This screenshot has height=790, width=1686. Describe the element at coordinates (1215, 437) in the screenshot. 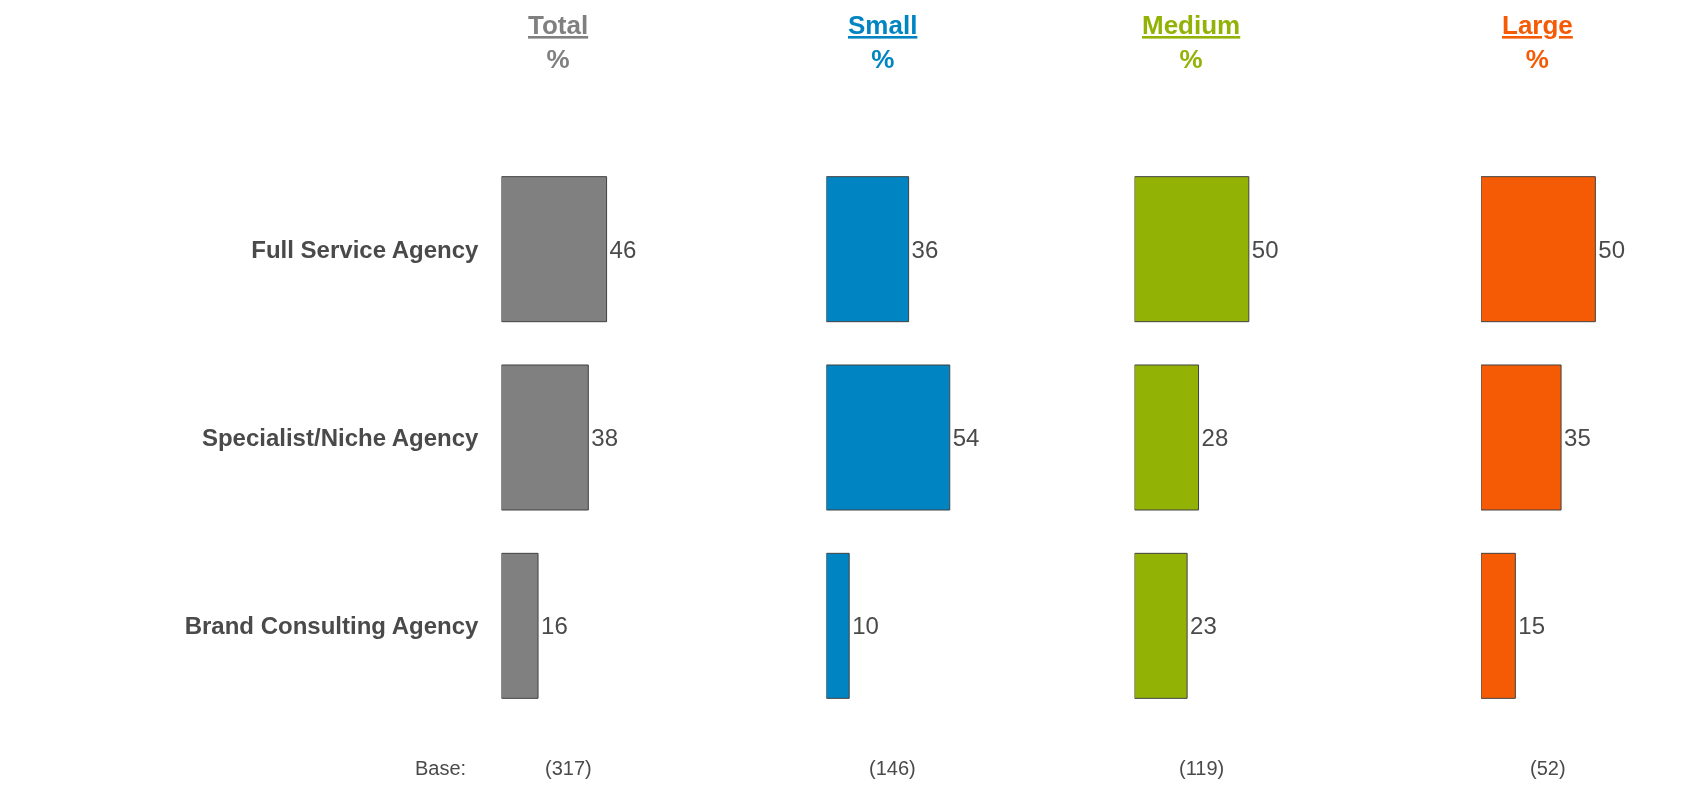

I see `data-label: 28` at that location.